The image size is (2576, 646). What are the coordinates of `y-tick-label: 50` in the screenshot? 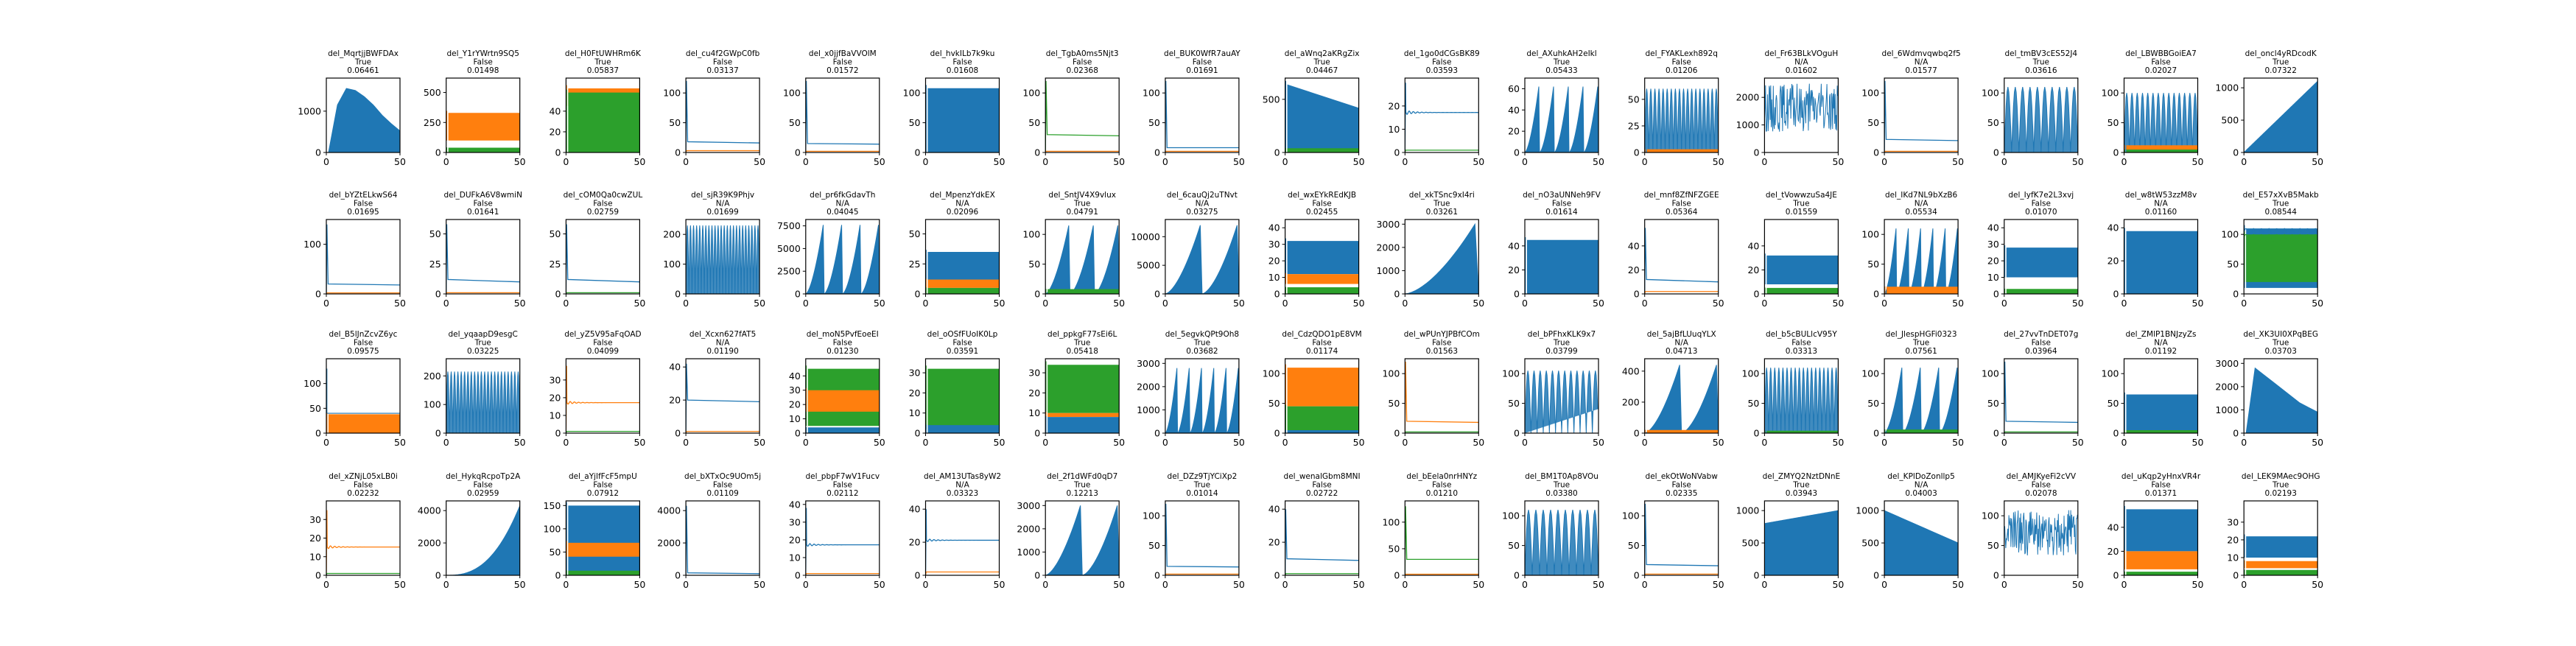 It's located at (1993, 403).